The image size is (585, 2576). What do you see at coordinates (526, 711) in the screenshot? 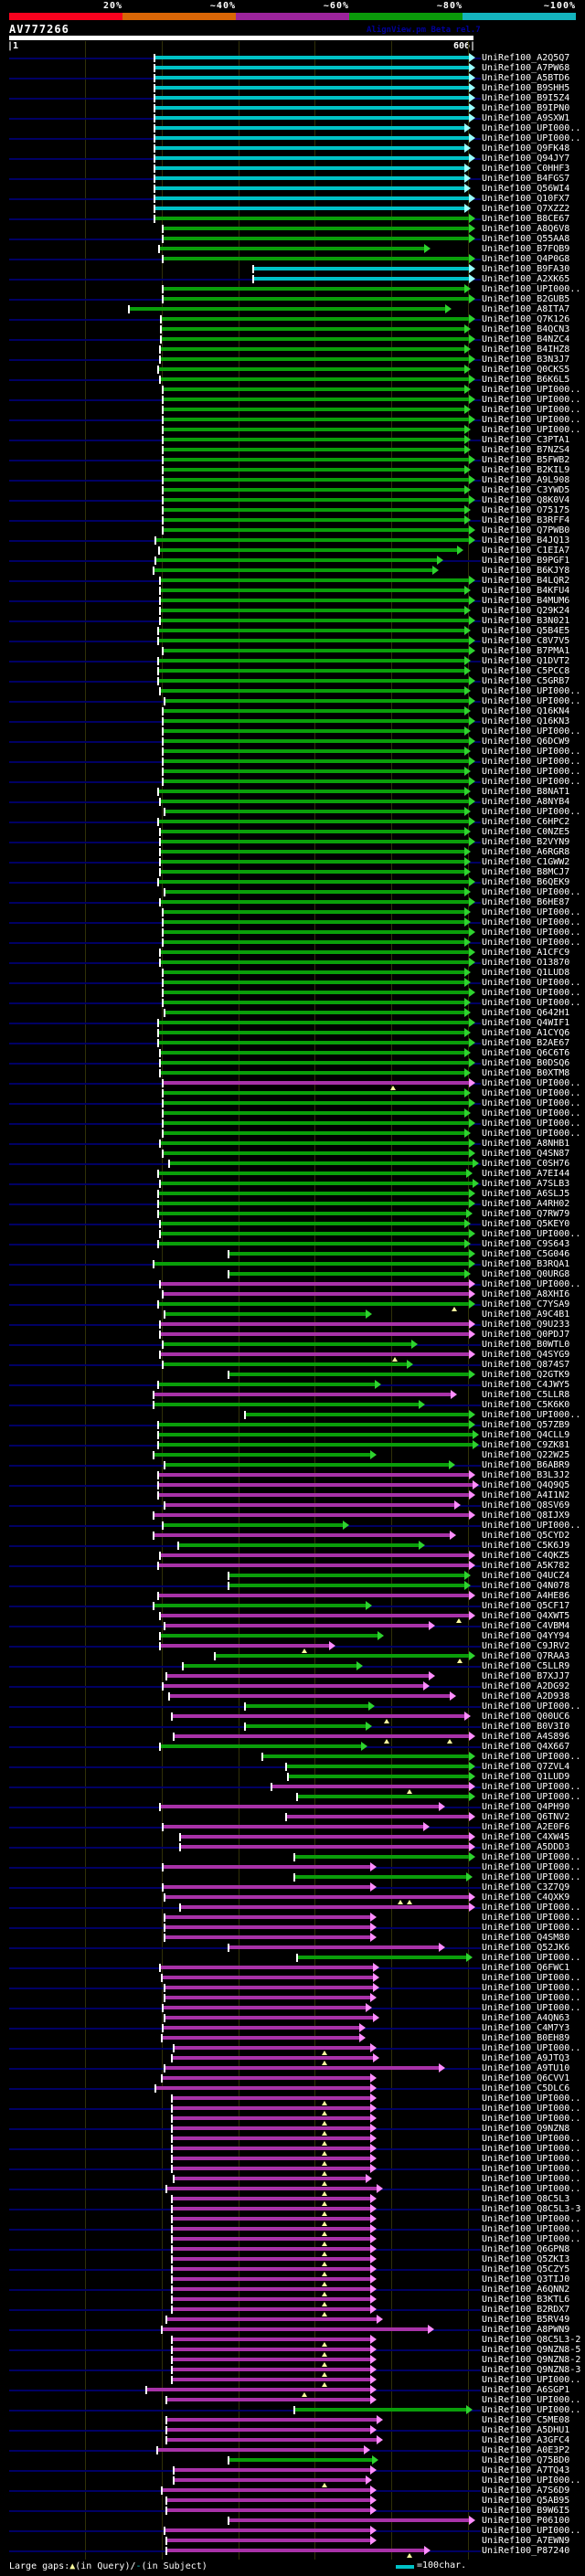
I see `hit-label: UniRef100_Q16KN4` at bounding box center [526, 711].